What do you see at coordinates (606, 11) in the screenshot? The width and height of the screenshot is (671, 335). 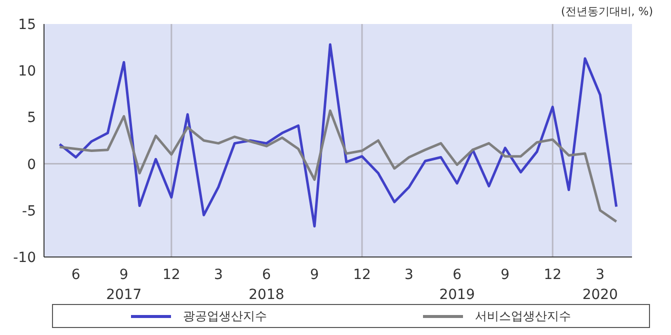 I see `text: (전년동기대비, %)` at bounding box center [606, 11].